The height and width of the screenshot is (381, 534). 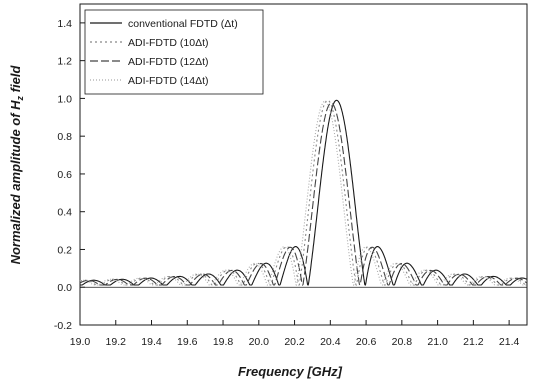 What do you see at coordinates (473, 342) in the screenshot?
I see `x-tick-label: 21.2` at bounding box center [473, 342].